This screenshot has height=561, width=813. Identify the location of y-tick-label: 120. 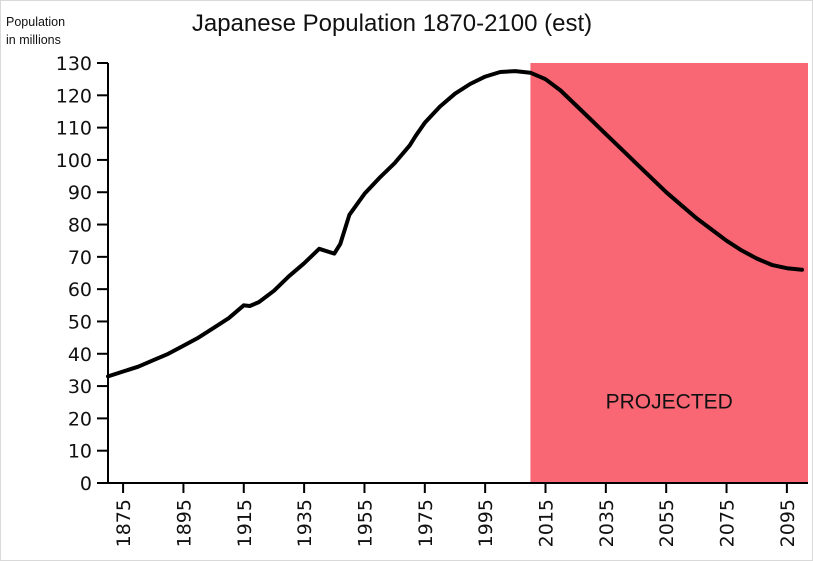
(74, 96).